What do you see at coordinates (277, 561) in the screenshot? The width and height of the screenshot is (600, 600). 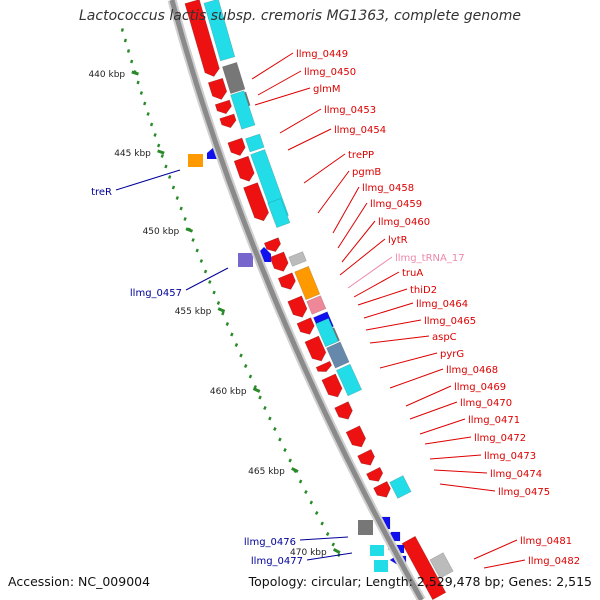 I see `gene-label: llmg_0477` at bounding box center [277, 561].